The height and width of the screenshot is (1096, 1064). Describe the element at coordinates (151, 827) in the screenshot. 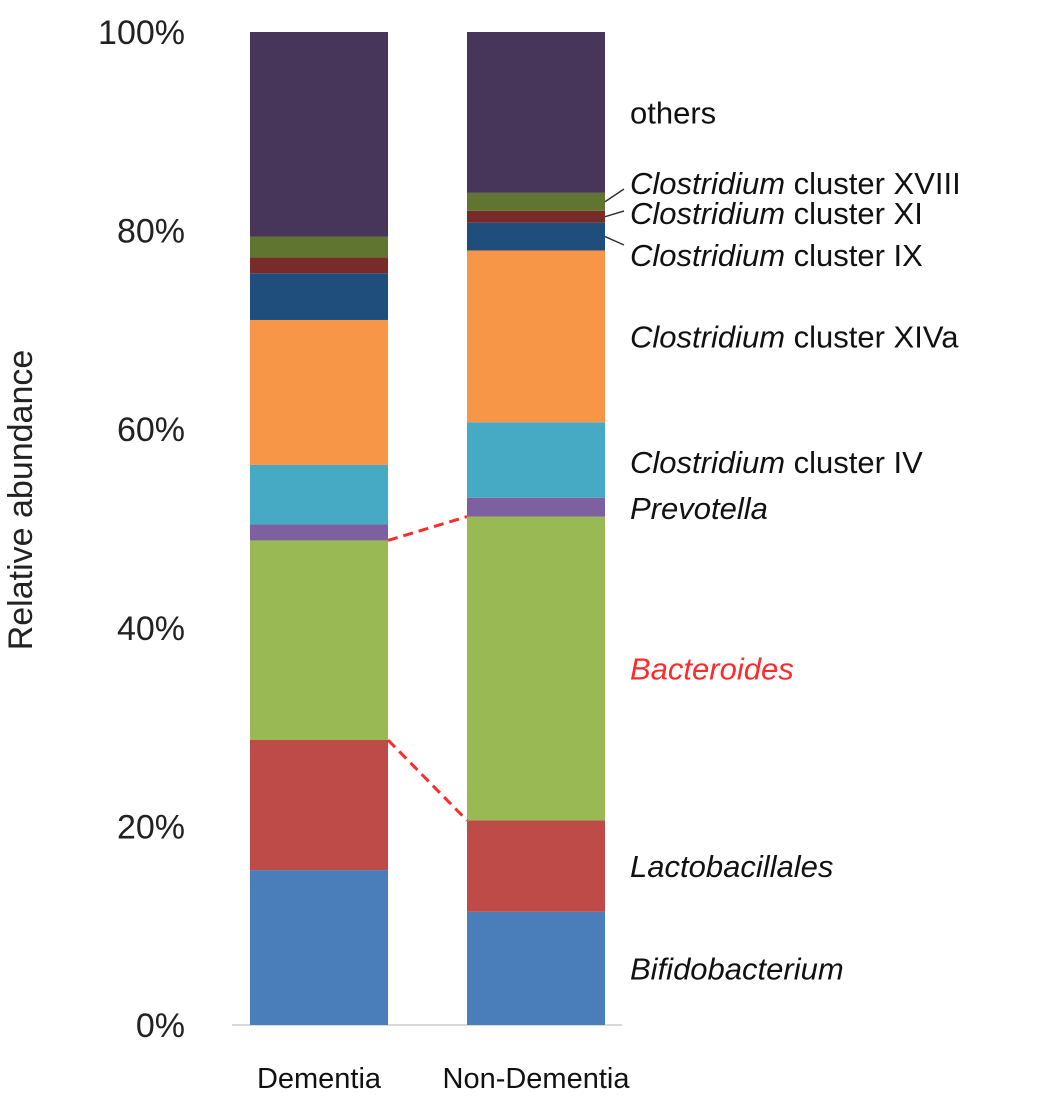

I see `y-tick-label: 20%` at that location.